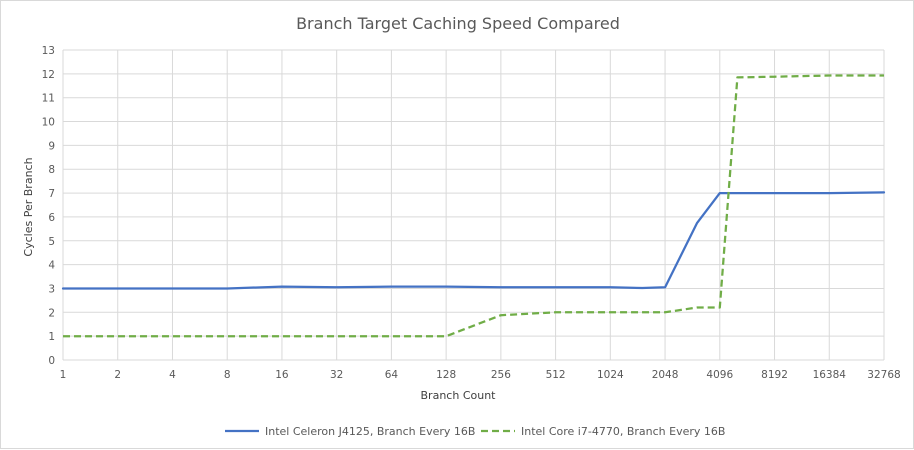  Describe the element at coordinates (51, 218) in the screenshot. I see `y-tick-label: 6` at that location.